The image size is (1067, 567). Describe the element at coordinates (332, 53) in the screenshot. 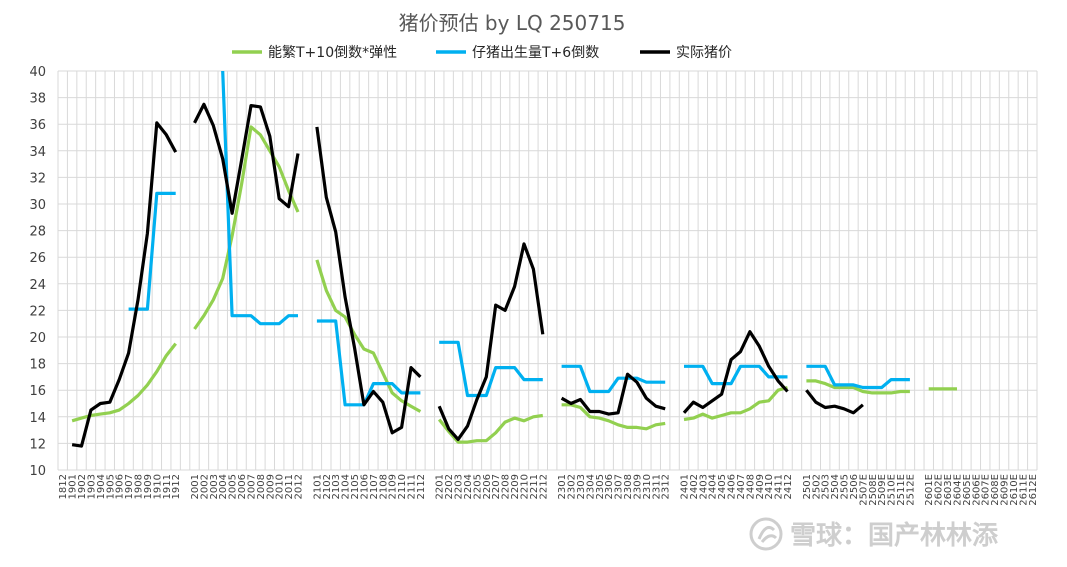

I see `legend-label-1: 能繁T+10倒数*弹性` at that location.